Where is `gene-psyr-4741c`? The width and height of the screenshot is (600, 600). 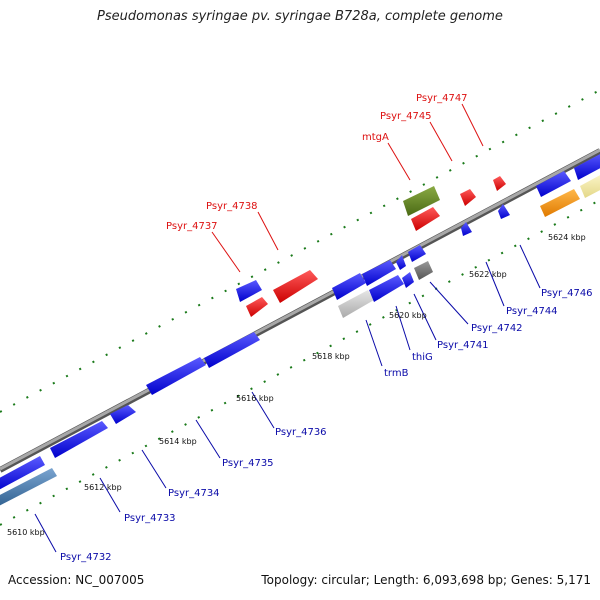 gene-psyr-4741c is located at coordinates (408, 280).